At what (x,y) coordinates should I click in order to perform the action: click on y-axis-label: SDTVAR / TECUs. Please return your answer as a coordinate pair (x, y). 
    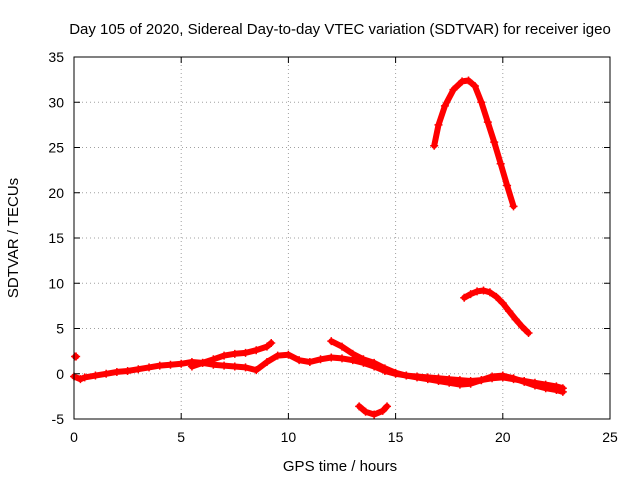
    Looking at the image, I should click on (13, 238).